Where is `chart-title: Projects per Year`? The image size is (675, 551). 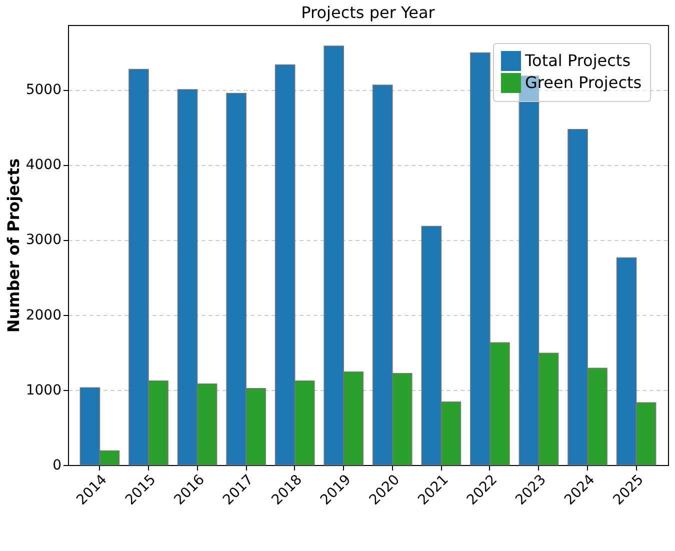
chart-title: Projects per Year is located at coordinates (368, 12).